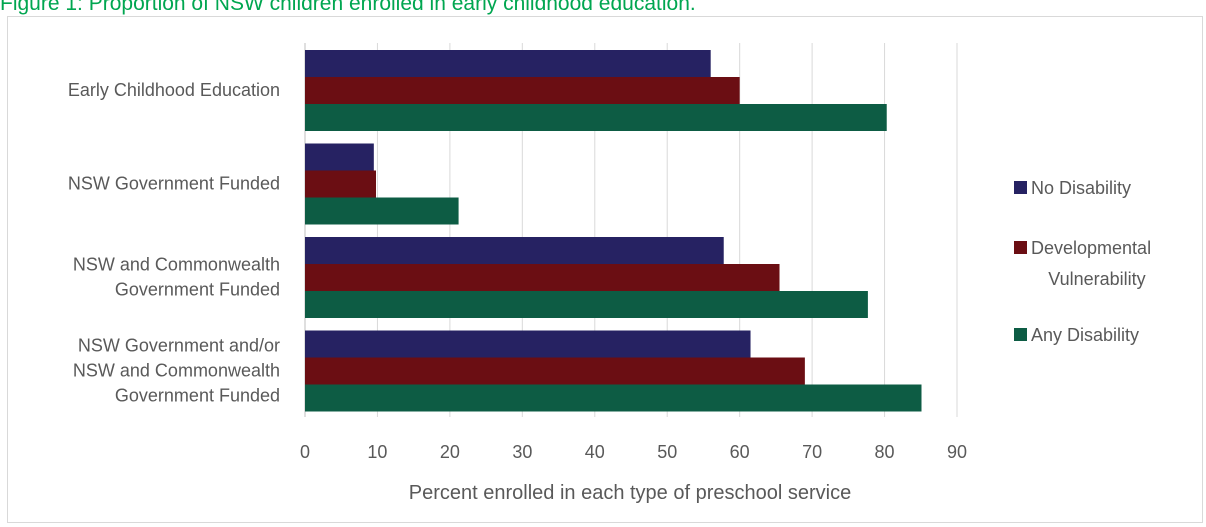 The height and width of the screenshot is (527, 1206). Describe the element at coordinates (1091, 248) in the screenshot. I see `legend-label: Developmental` at that location.